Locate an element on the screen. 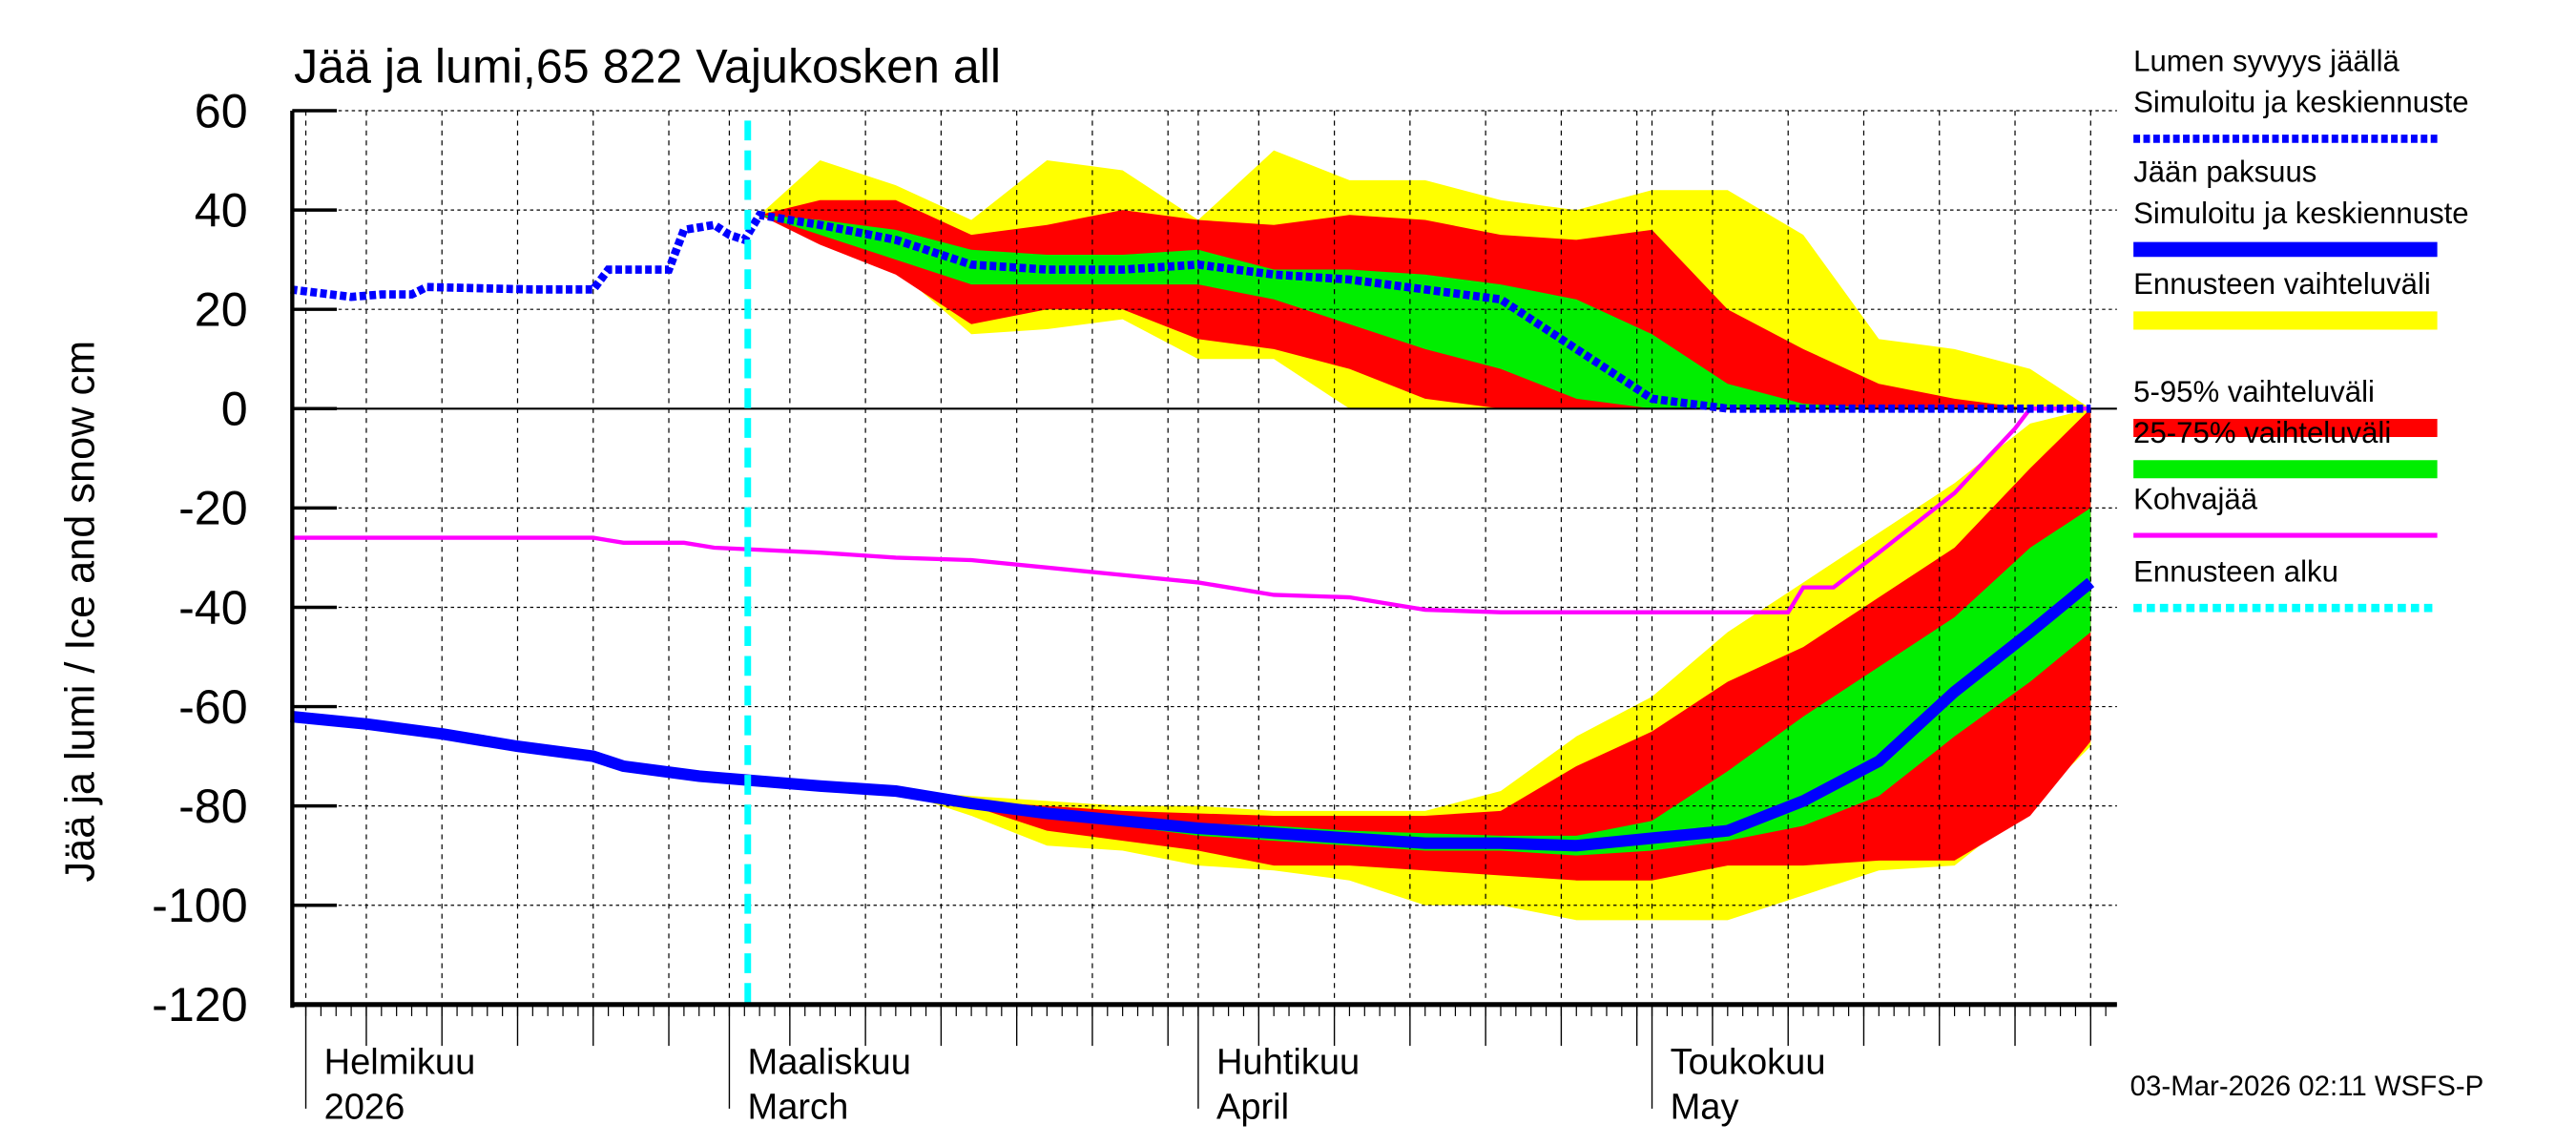 Image resolution: width=2576 pixels, height=1145 pixels. x-month-sublabel: May is located at coordinates (1705, 1107).